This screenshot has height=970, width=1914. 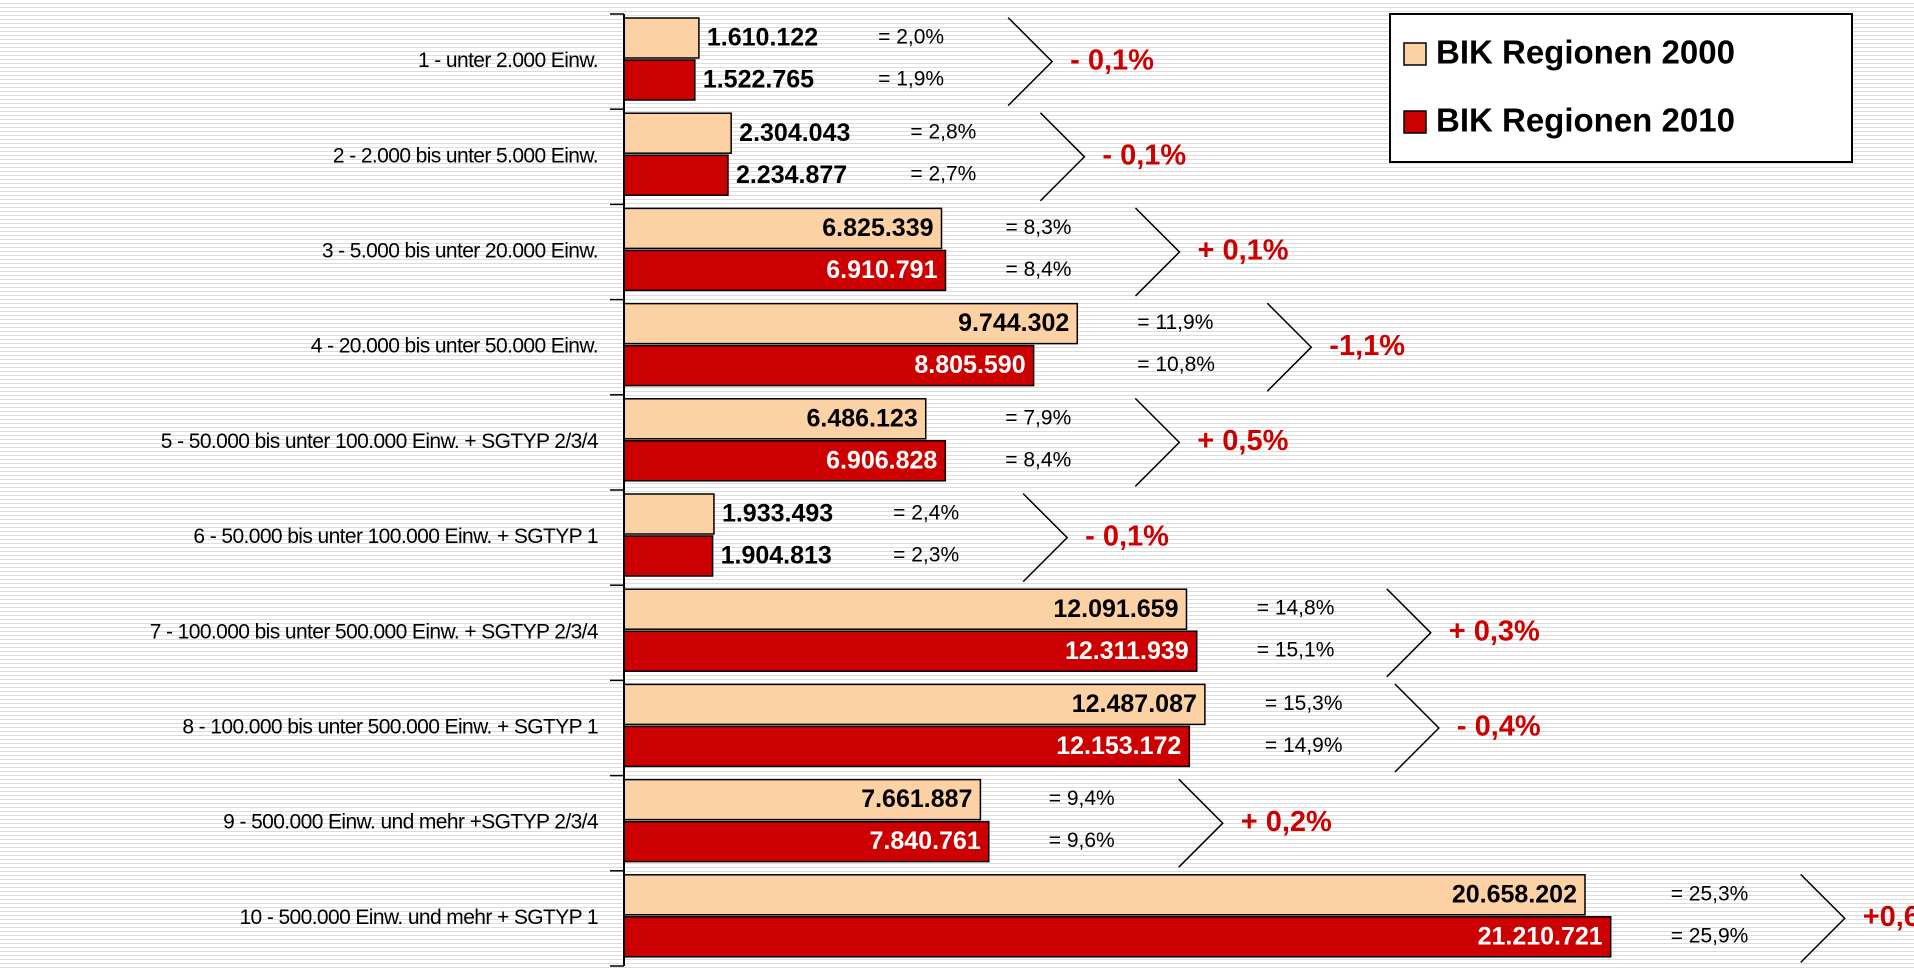 I want to click on value-label: 1.610.122, so click(x=762, y=38).